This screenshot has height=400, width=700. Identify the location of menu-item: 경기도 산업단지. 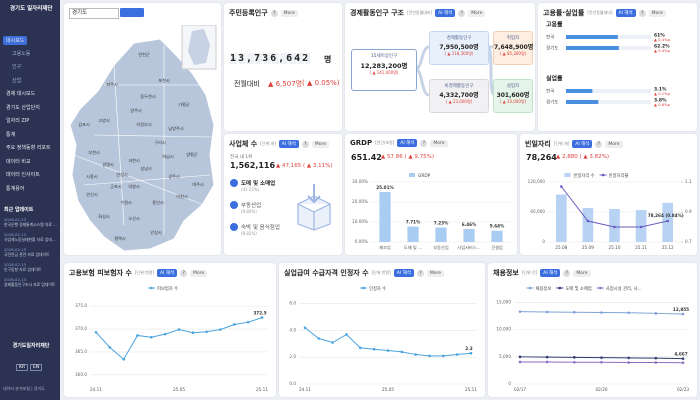
(23, 107).